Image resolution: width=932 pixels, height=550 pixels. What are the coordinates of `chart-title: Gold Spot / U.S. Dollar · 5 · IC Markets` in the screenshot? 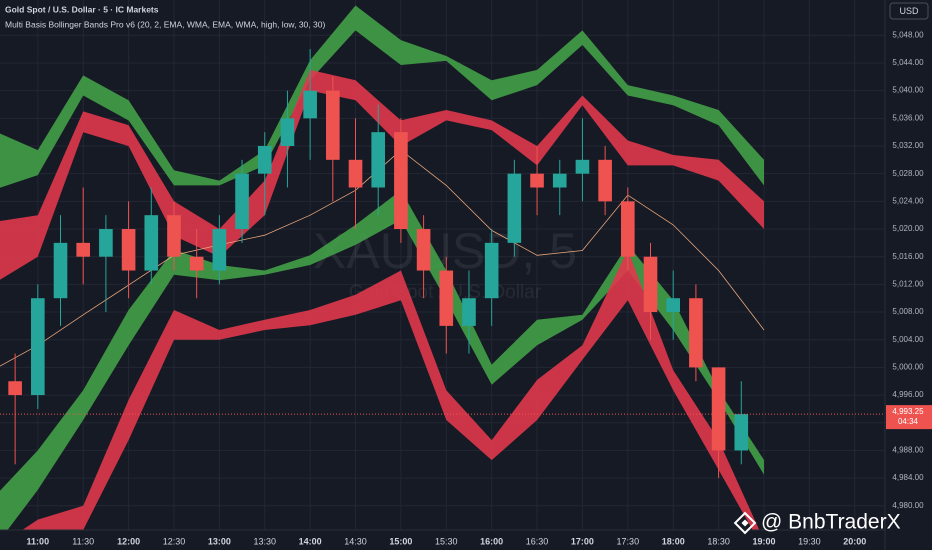 It's located at (82, 9).